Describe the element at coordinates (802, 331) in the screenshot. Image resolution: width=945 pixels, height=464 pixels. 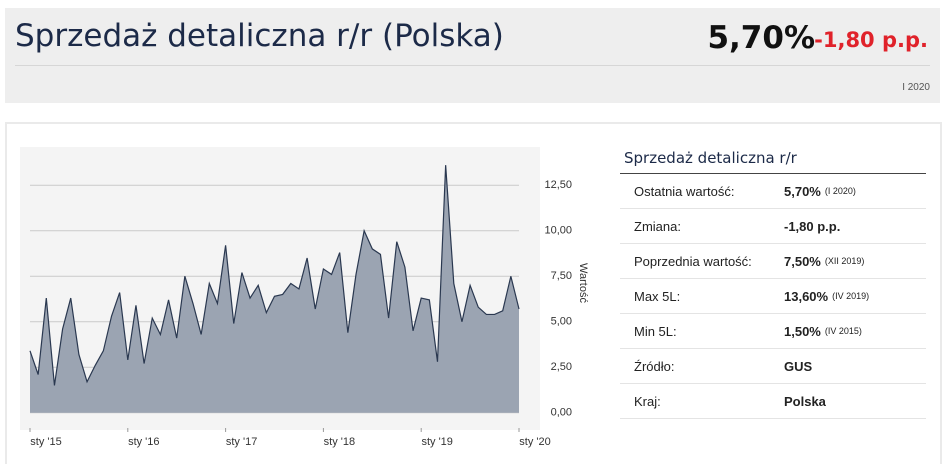
I see `row-value: 1,50%` at that location.